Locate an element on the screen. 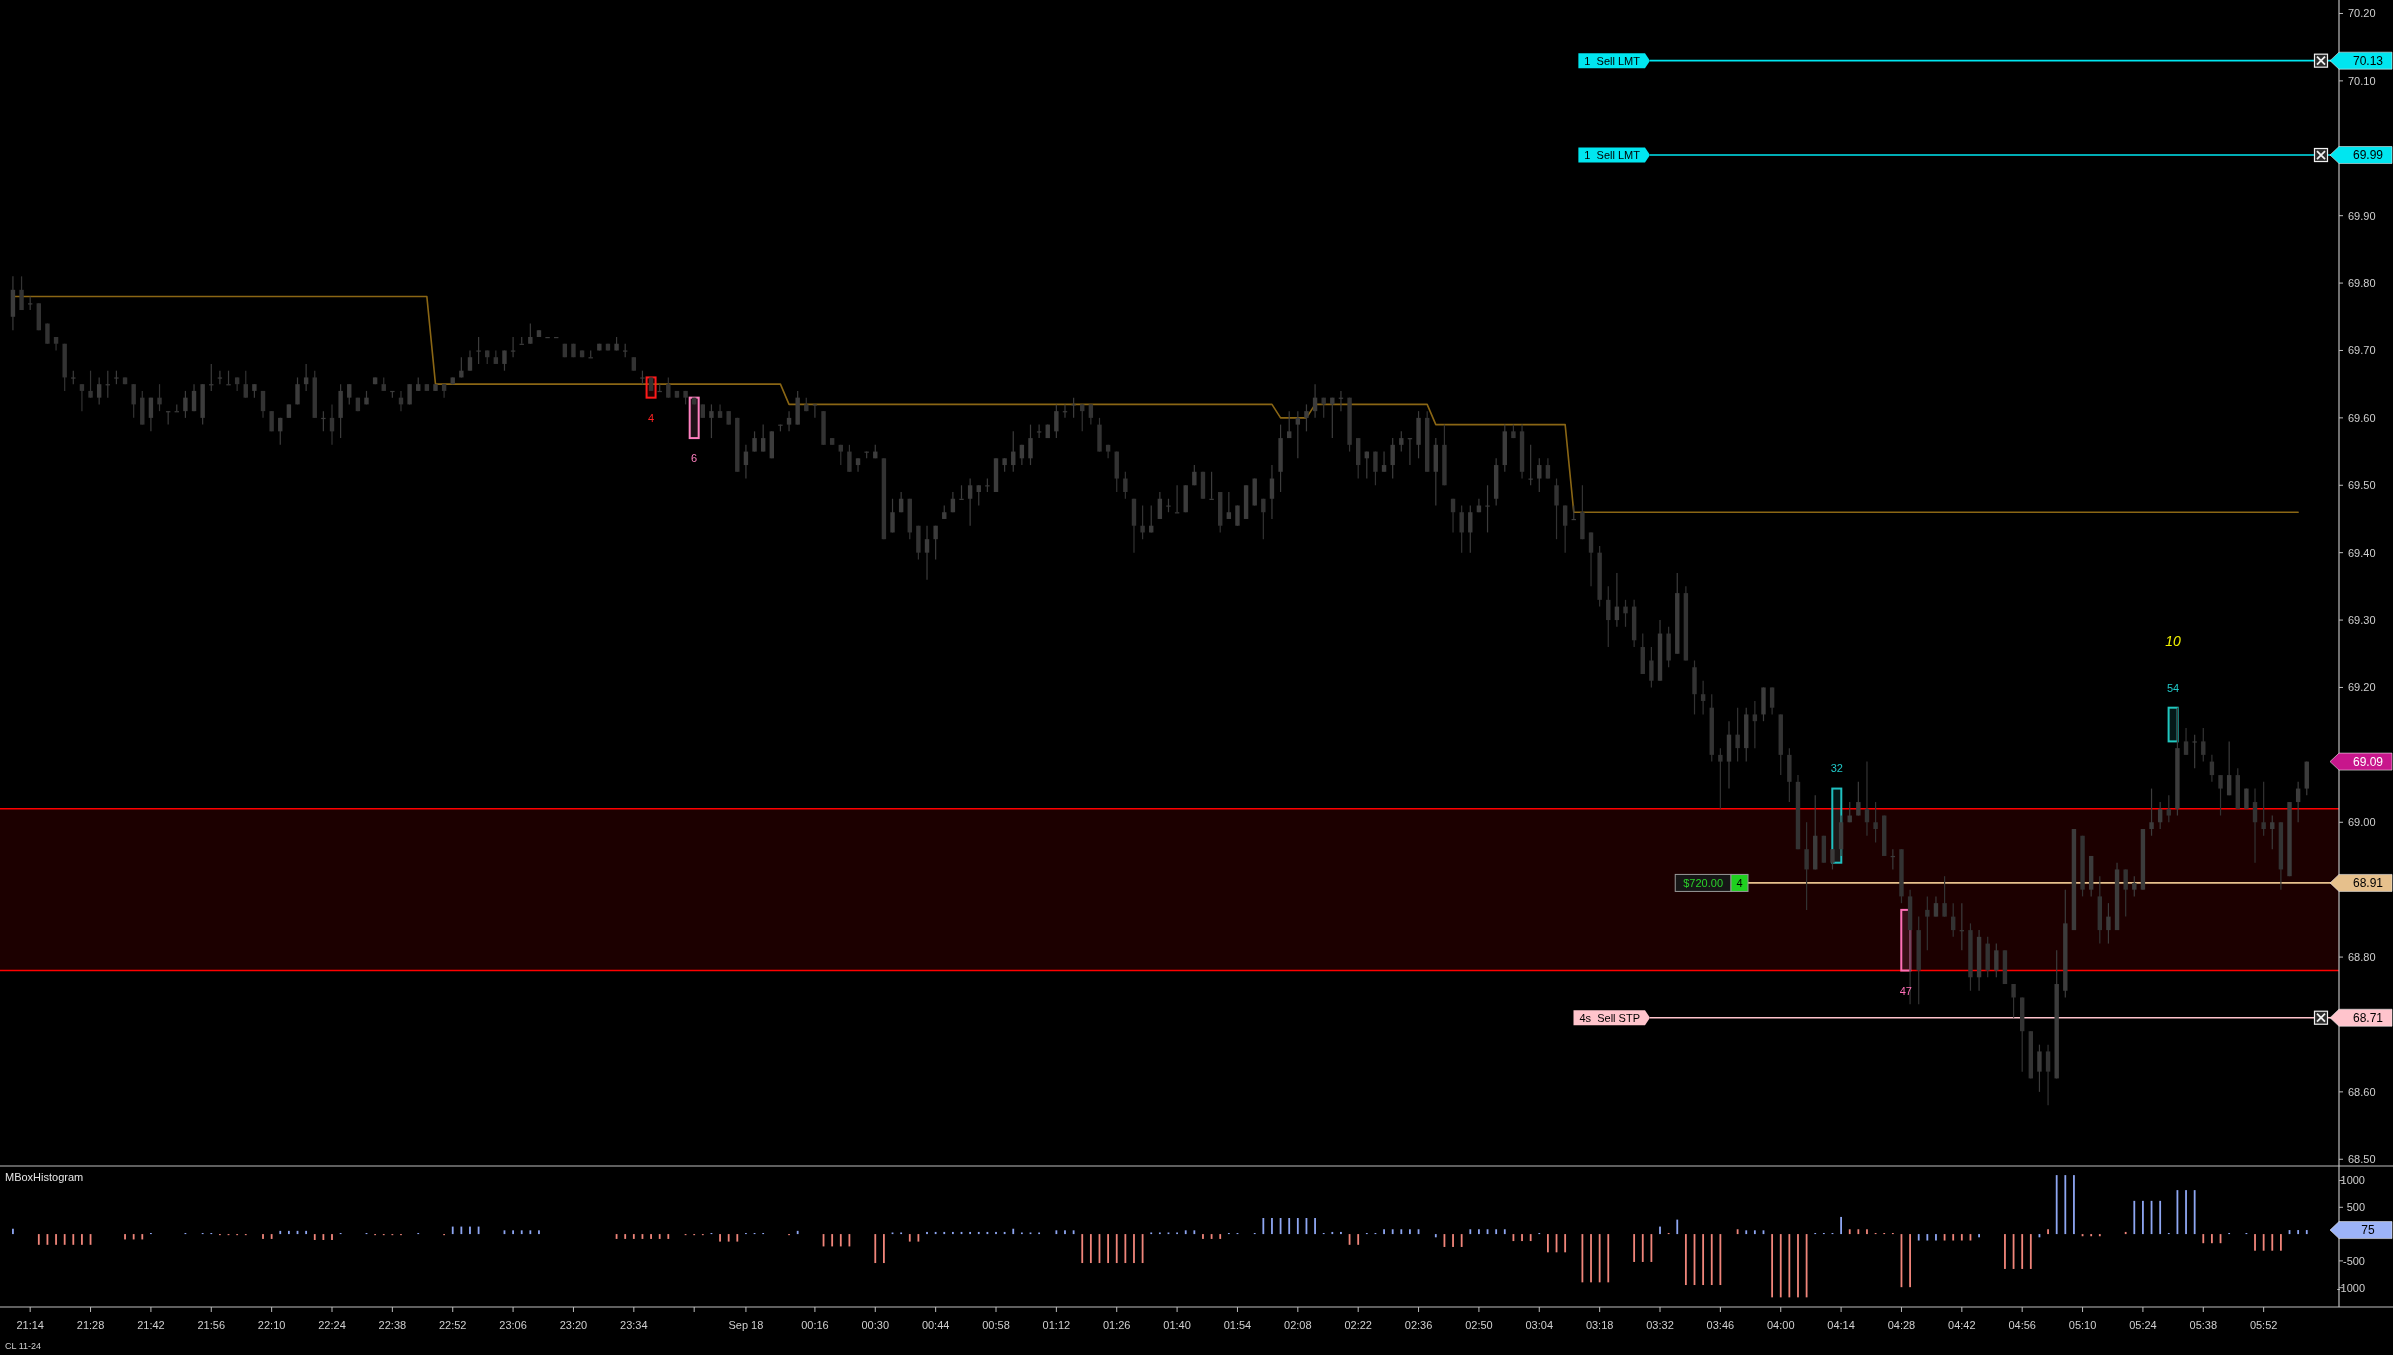 The height and width of the screenshot is (1355, 2393). x-tick-label: 03:04 is located at coordinates (1539, 1325).